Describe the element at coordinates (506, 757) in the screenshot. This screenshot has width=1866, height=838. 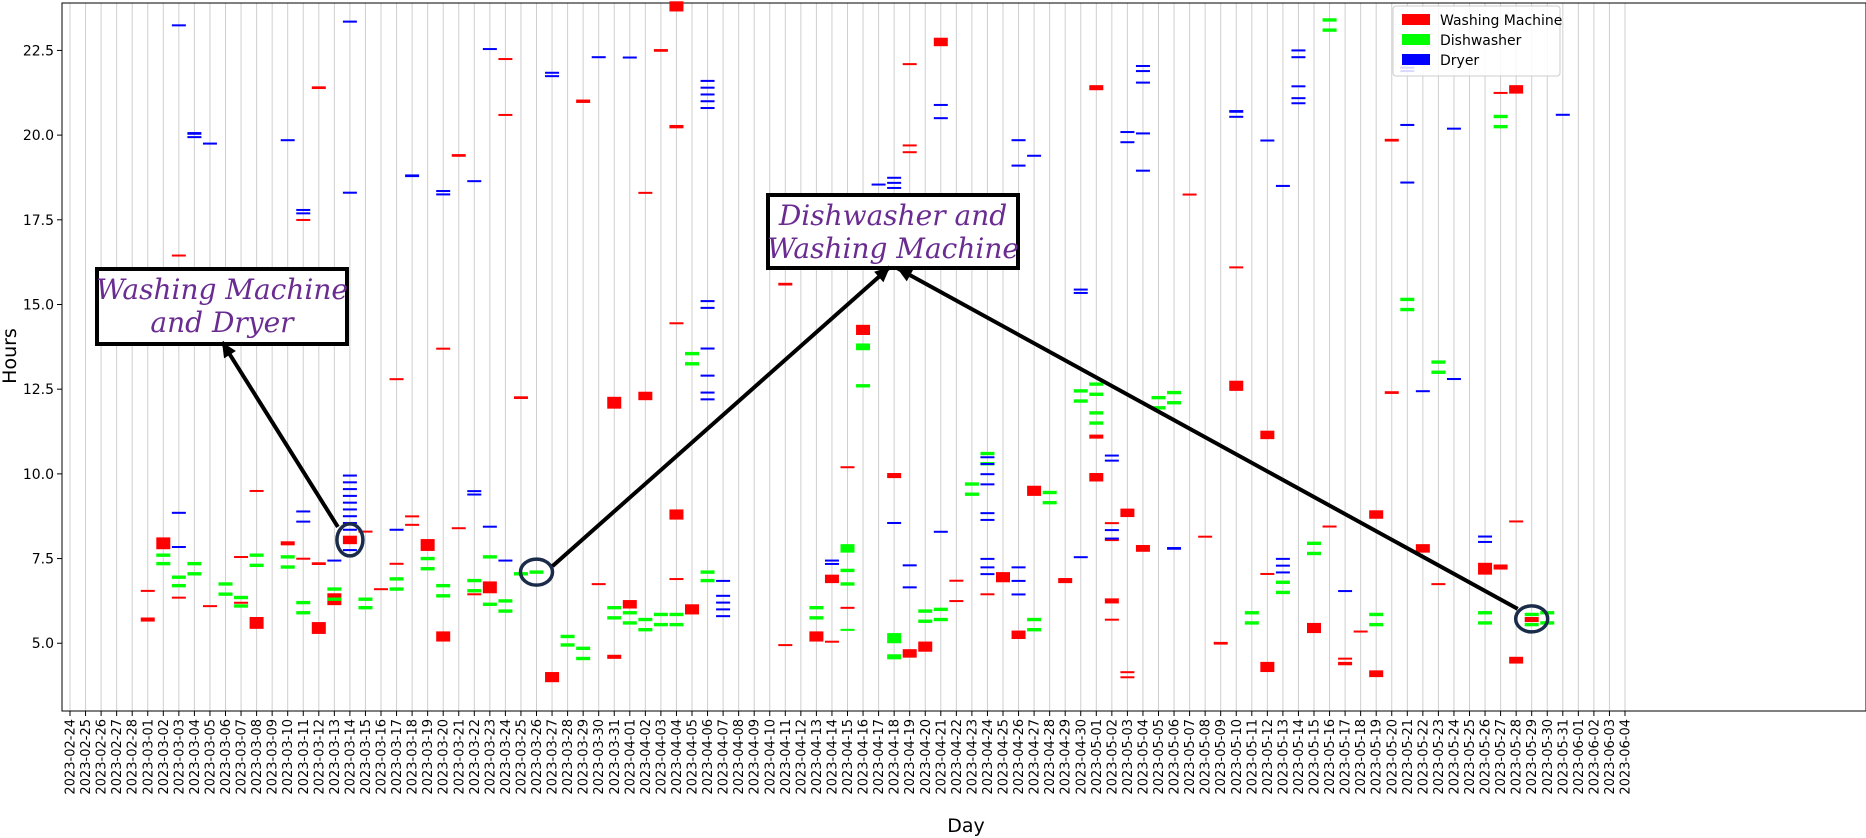
I see `x-tick-label: 2023-03-24` at that location.